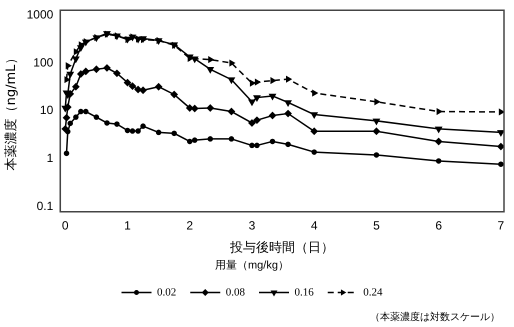 Image resolution: width=514 pixels, height=327 pixels. Describe the element at coordinates (373, 292) in the screenshot. I see `legend-label: 0.24` at that location.